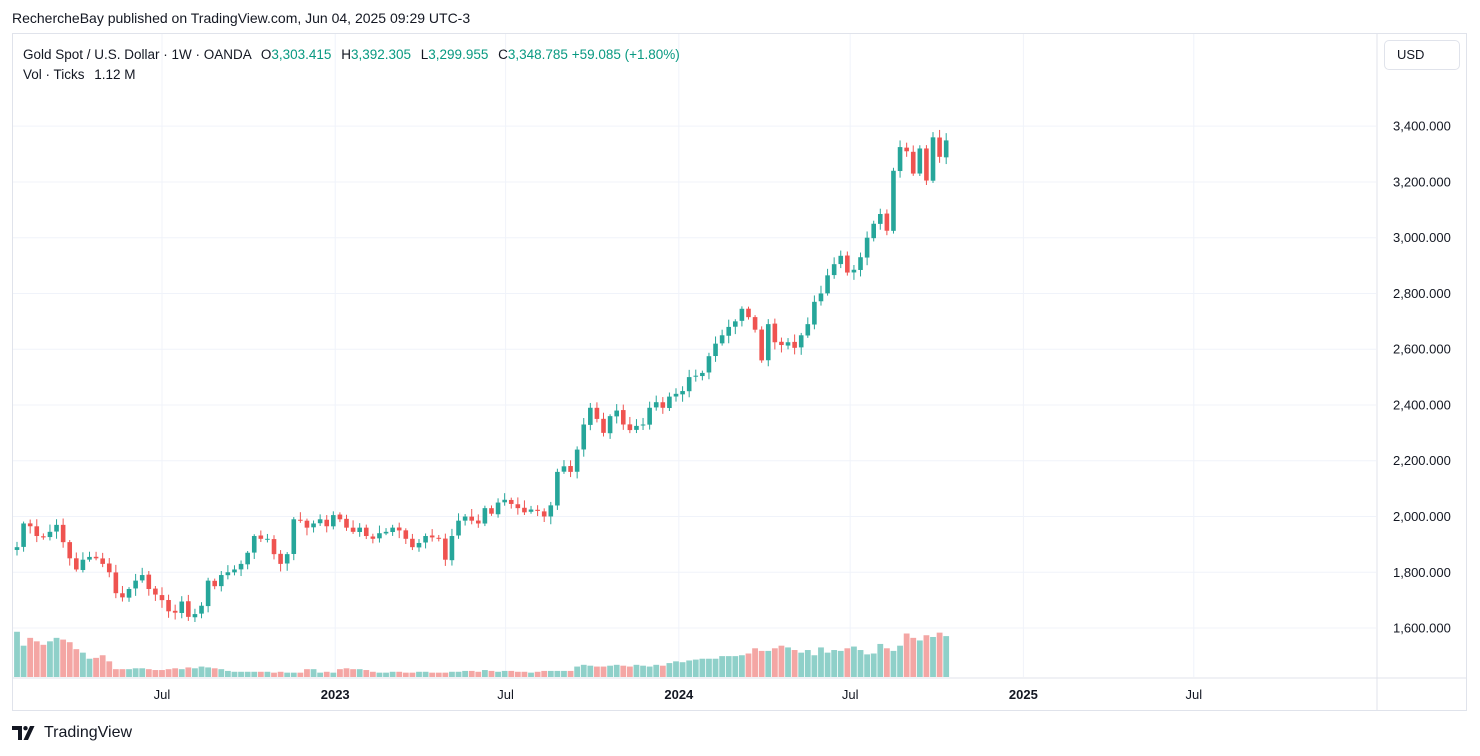 The image size is (1480, 756). Describe the element at coordinates (54, 74) in the screenshot. I see `volume-label: Vol · Ticks` at that location.